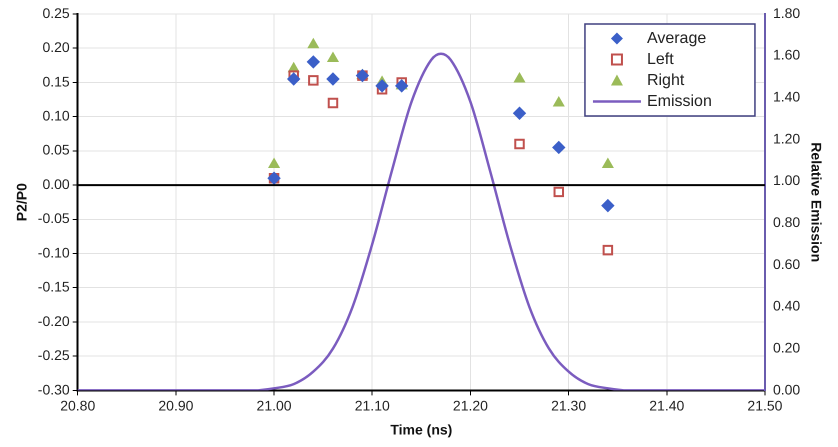 The image size is (838, 447). What do you see at coordinates (765, 406) in the screenshot?
I see `x-tick-label: 21.50` at bounding box center [765, 406].